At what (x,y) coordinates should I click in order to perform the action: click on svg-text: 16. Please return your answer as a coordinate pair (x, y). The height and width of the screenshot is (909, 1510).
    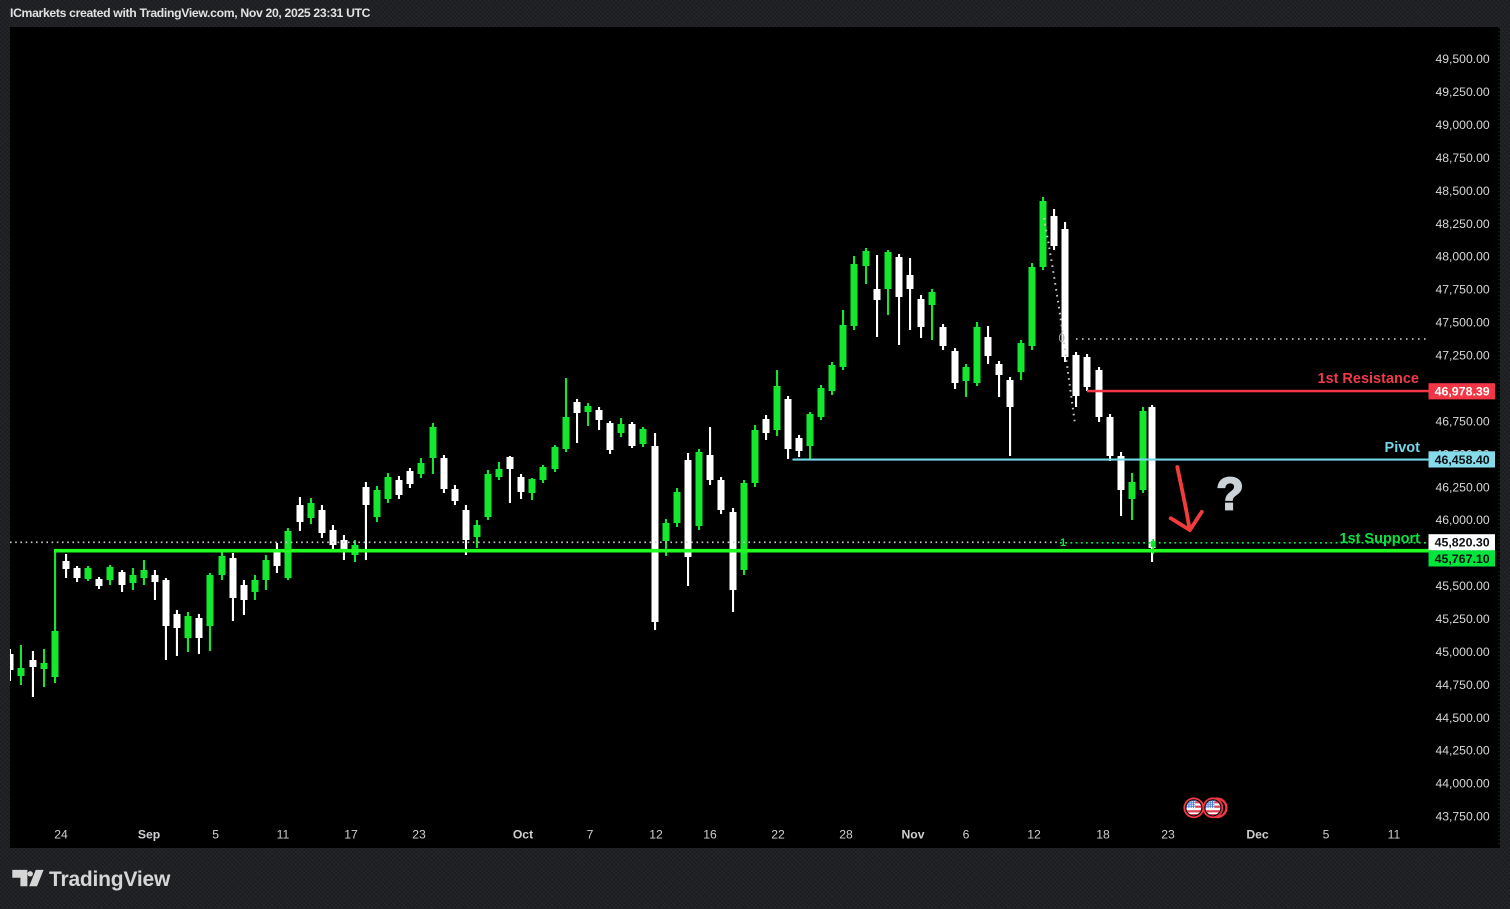
    Looking at the image, I should click on (710, 835).